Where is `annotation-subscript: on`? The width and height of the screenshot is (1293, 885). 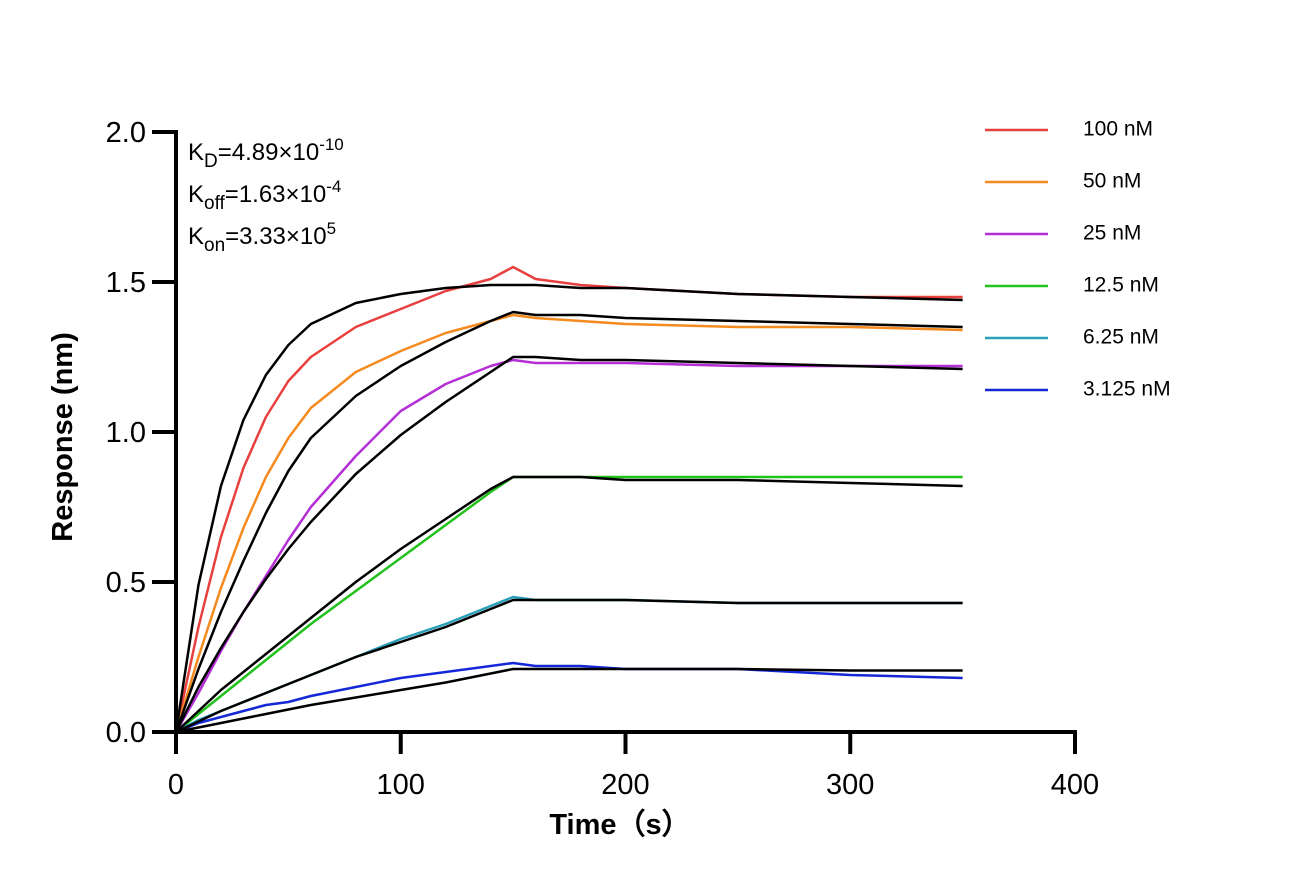
annotation-subscript: on is located at coordinates (214, 245).